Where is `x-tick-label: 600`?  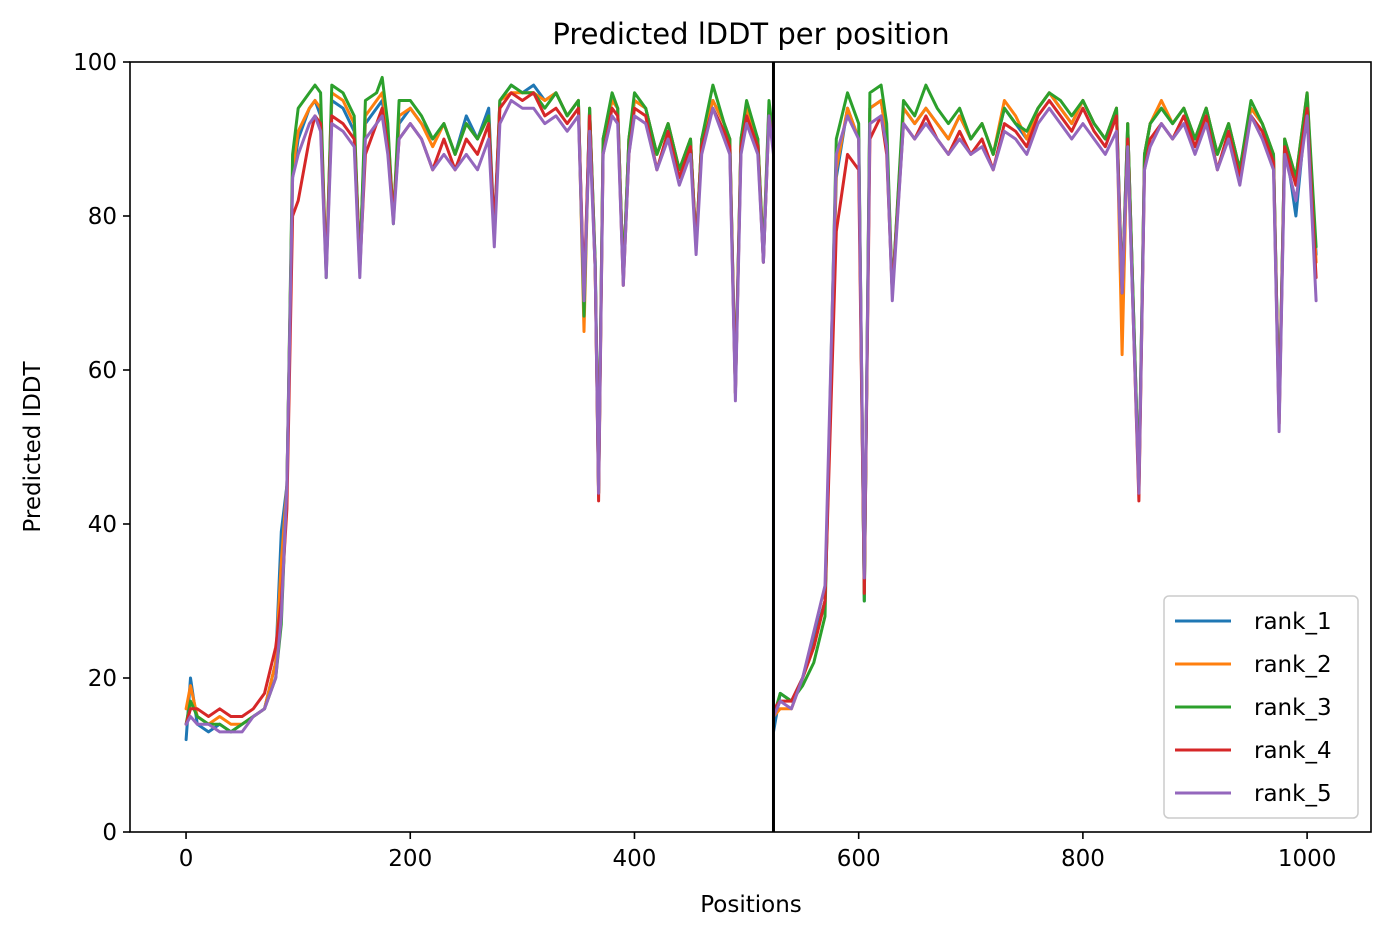 x-tick-label: 600 is located at coordinates (859, 859).